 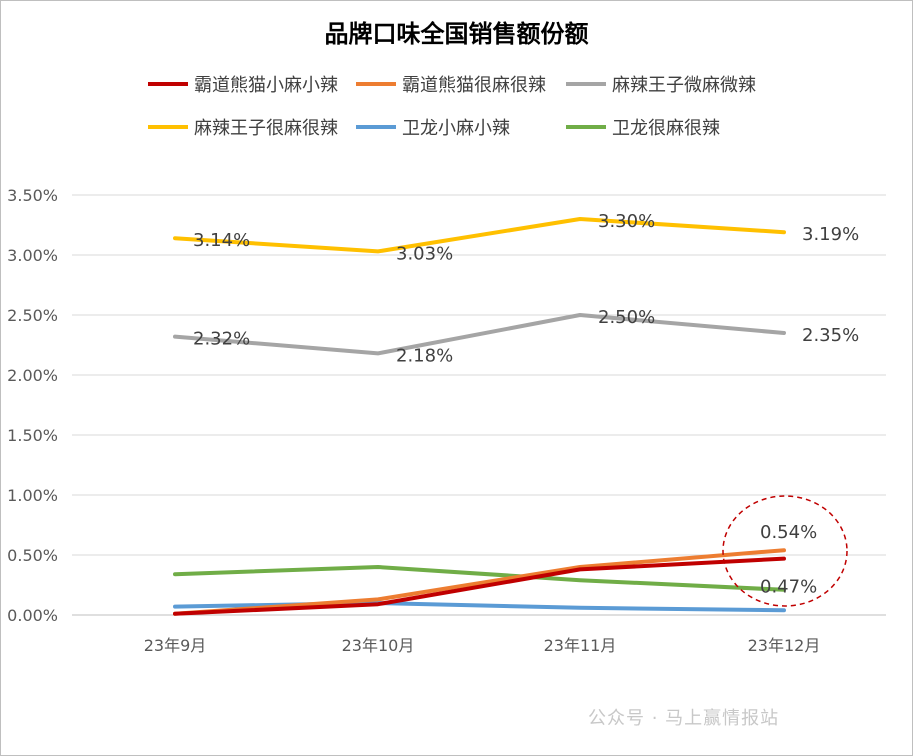 I want to click on y-tick-label: 2.00%, so click(x=32, y=375).